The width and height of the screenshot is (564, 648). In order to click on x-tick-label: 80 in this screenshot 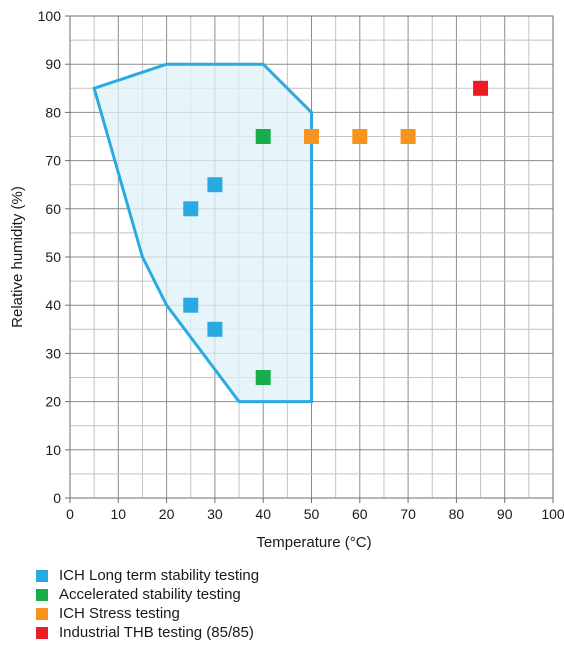, I will do `click(457, 514)`.